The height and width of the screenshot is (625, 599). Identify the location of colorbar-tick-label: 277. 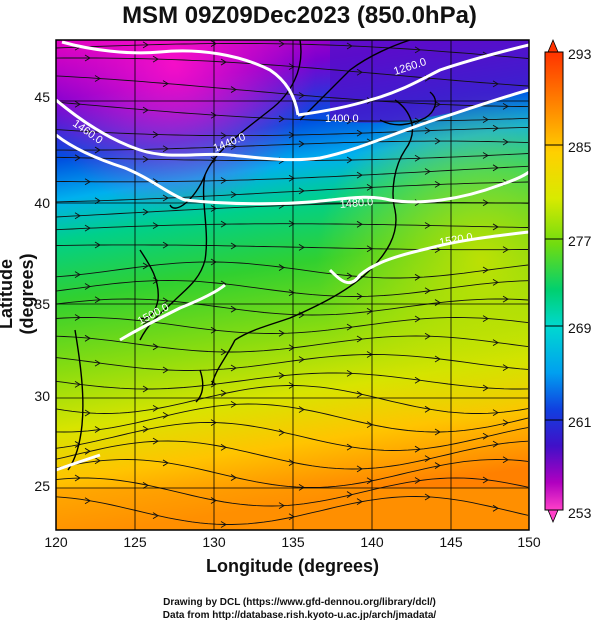
(580, 241).